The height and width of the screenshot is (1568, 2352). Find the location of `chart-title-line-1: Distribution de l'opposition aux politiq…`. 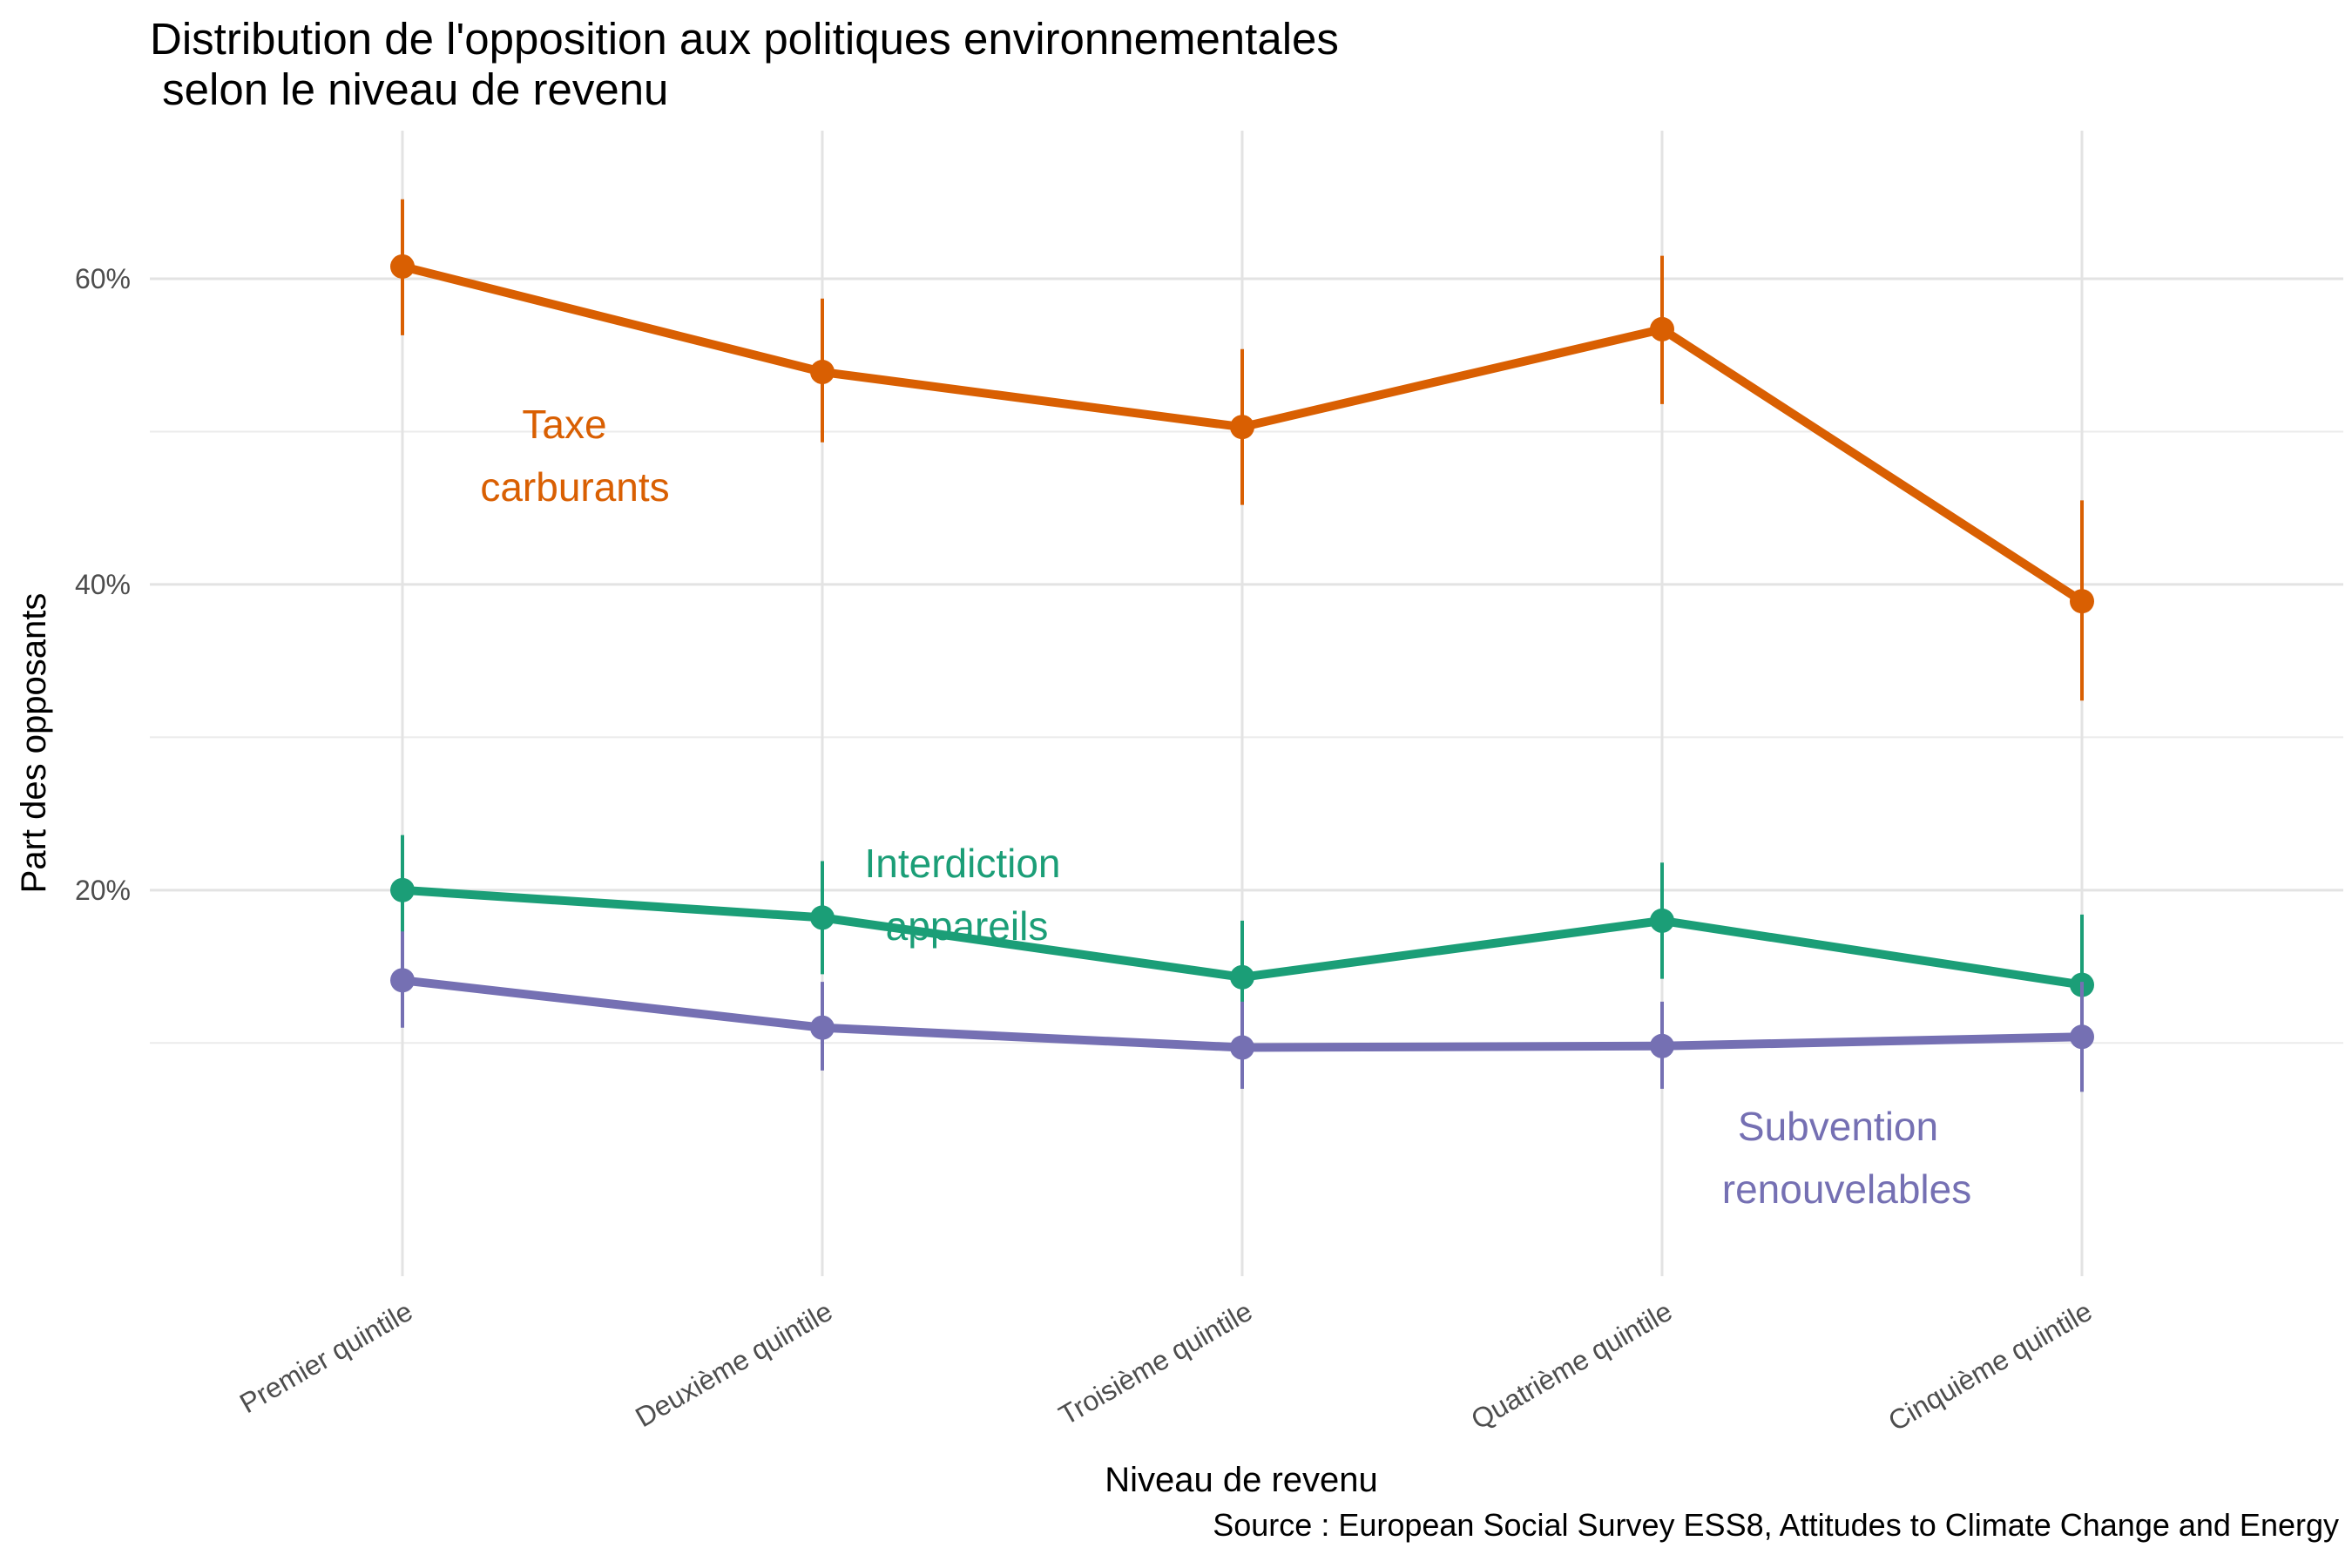

chart-title-line-1: Distribution de l'opposition aux politiq… is located at coordinates (744, 39).